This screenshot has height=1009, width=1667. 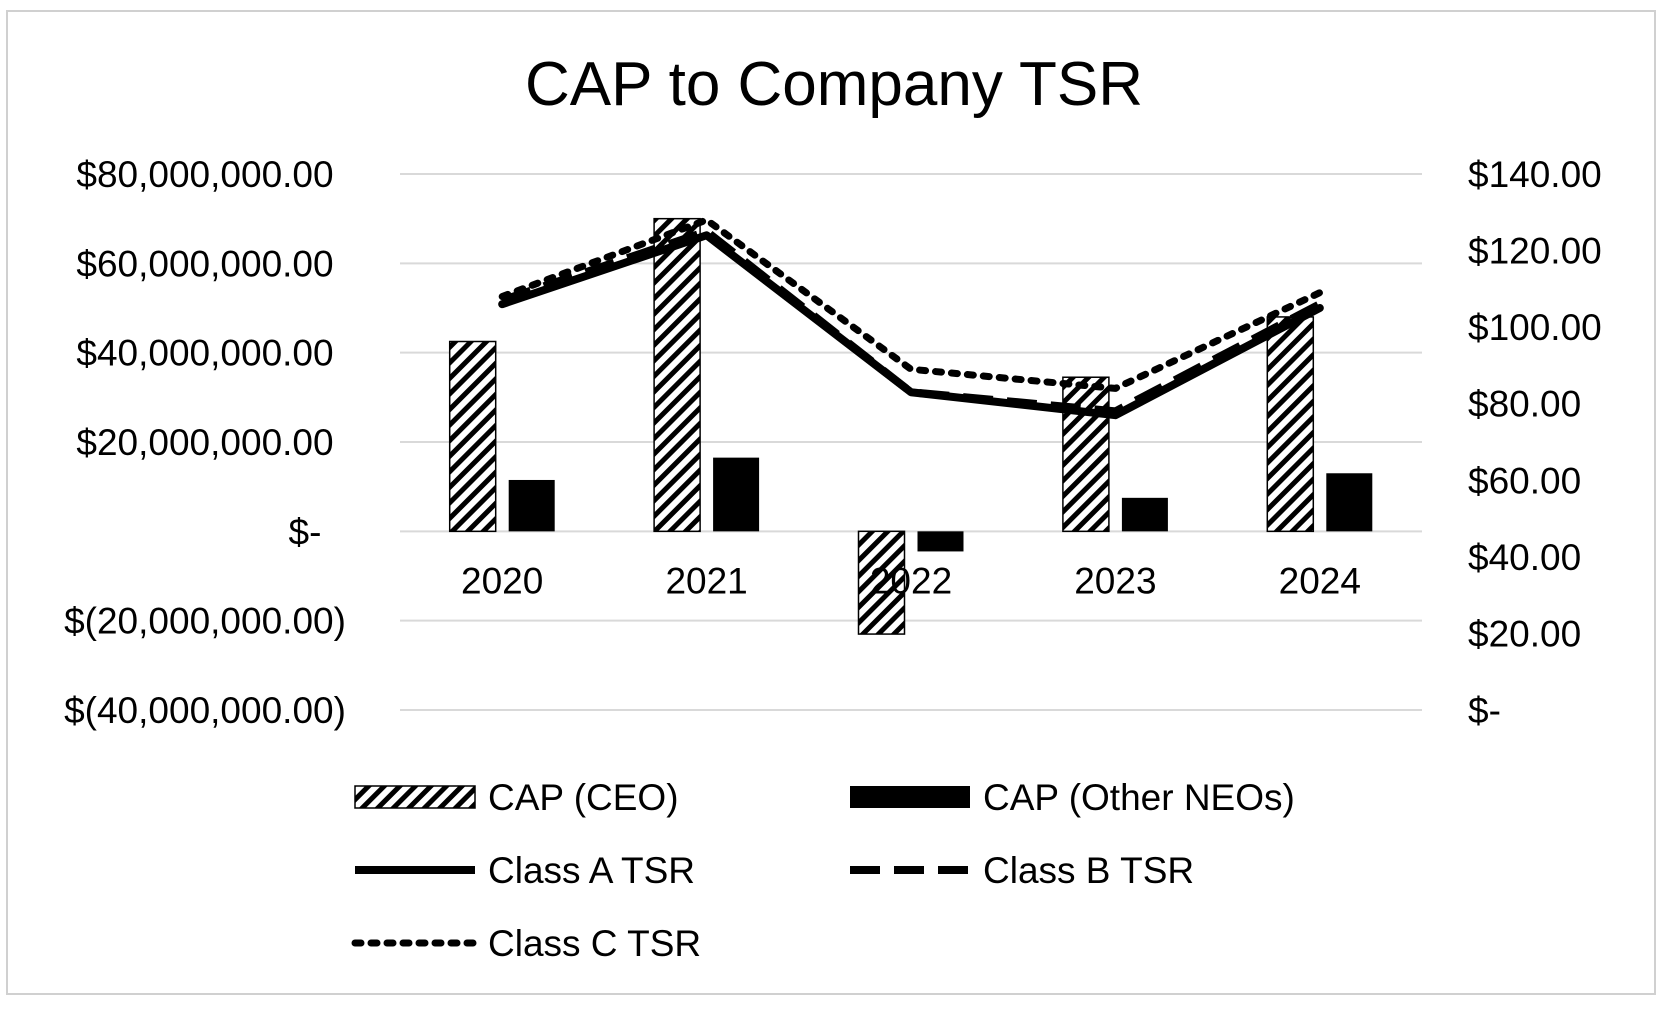 What do you see at coordinates (205, 621) in the screenshot?
I see `left-axis-tick-label: $(20,000,000.00)` at bounding box center [205, 621].